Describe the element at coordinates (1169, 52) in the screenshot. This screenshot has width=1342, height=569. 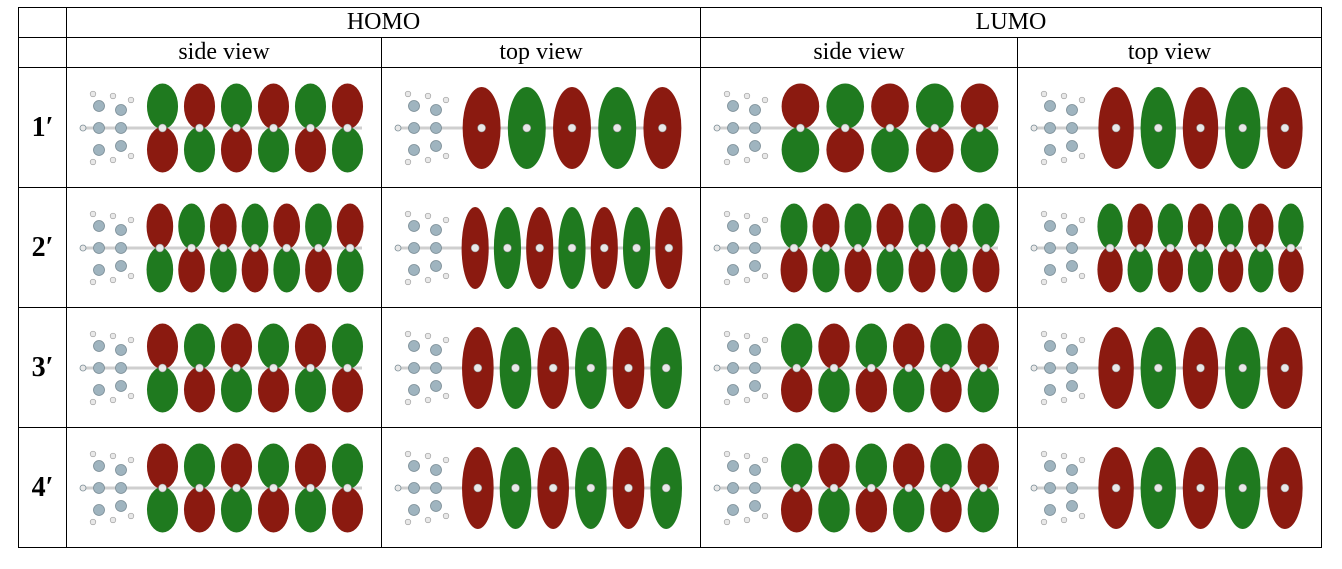
I see `lumo-top-view-header: top view` at that location.